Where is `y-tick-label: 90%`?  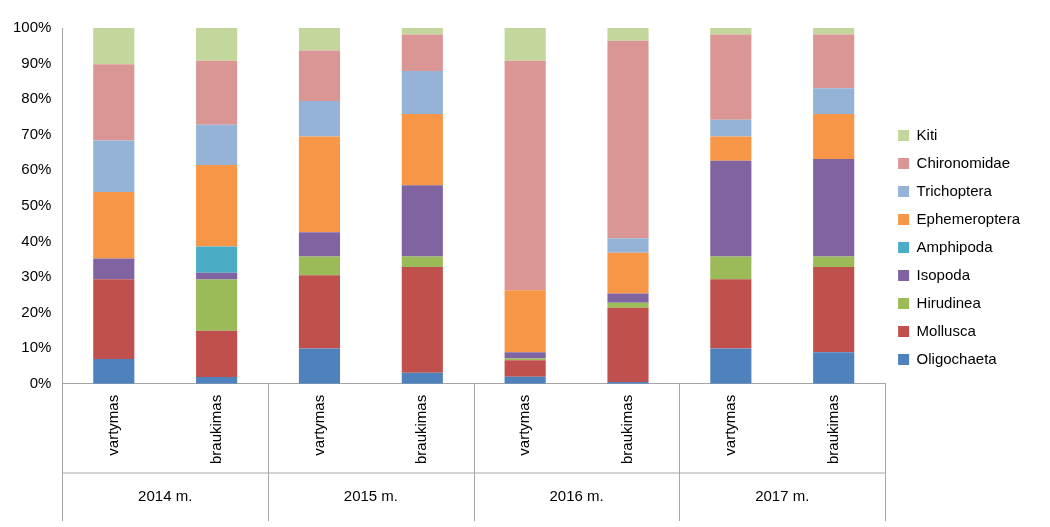
y-tick-label: 90% is located at coordinates (36, 62).